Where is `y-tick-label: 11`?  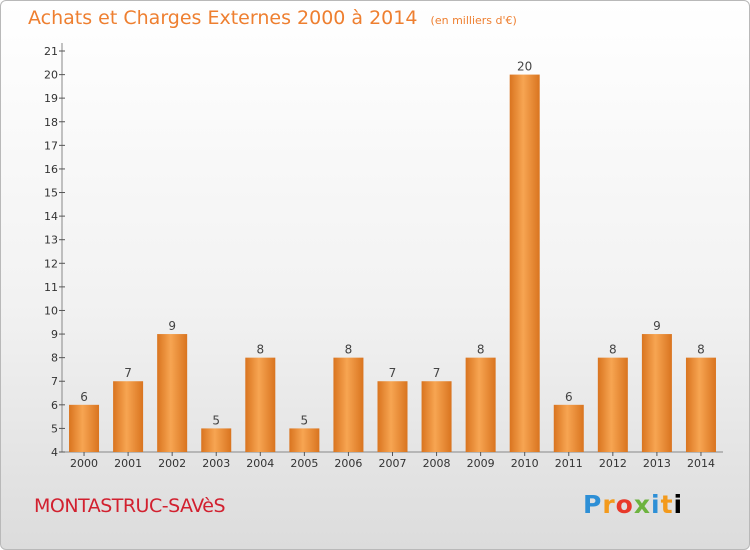 y-tick-label: 11 is located at coordinates (51, 287).